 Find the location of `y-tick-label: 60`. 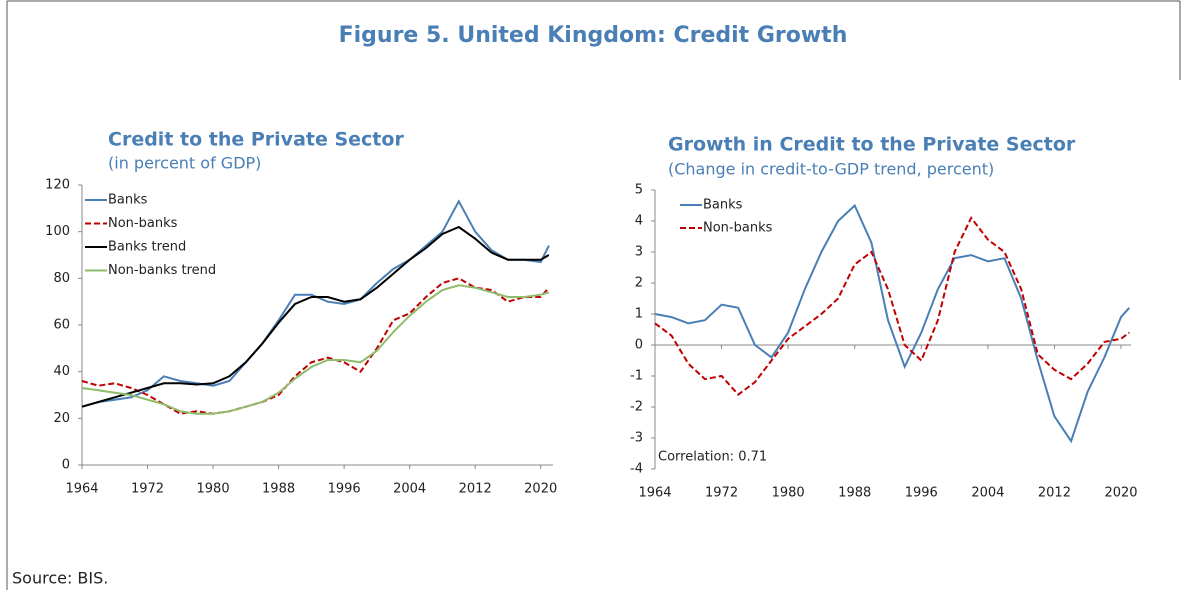

y-tick-label: 60 is located at coordinates (61, 325).